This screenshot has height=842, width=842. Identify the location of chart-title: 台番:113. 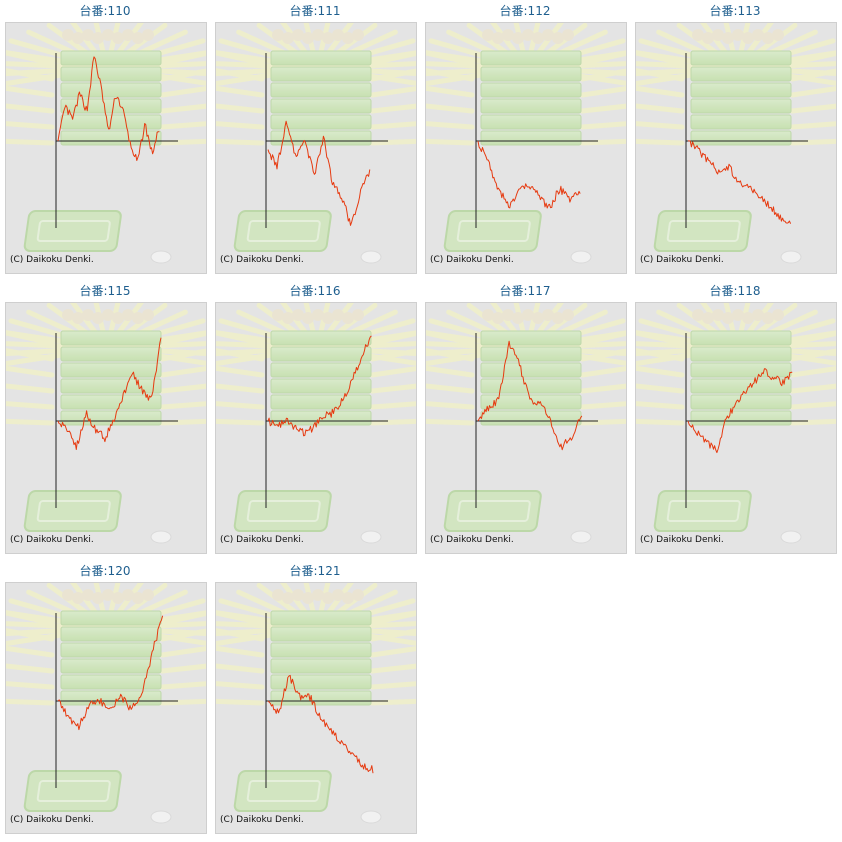
(735, 11).